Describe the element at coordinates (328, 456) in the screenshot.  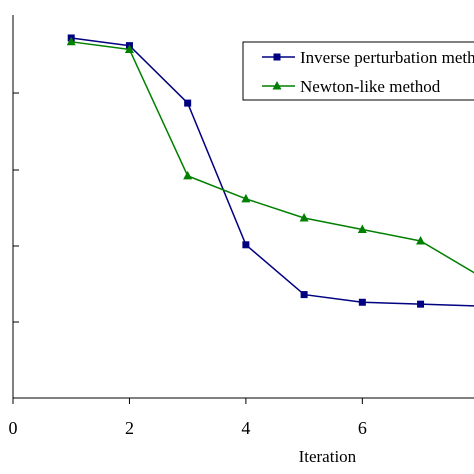
I see `x-axis-title: Iteration` at that location.